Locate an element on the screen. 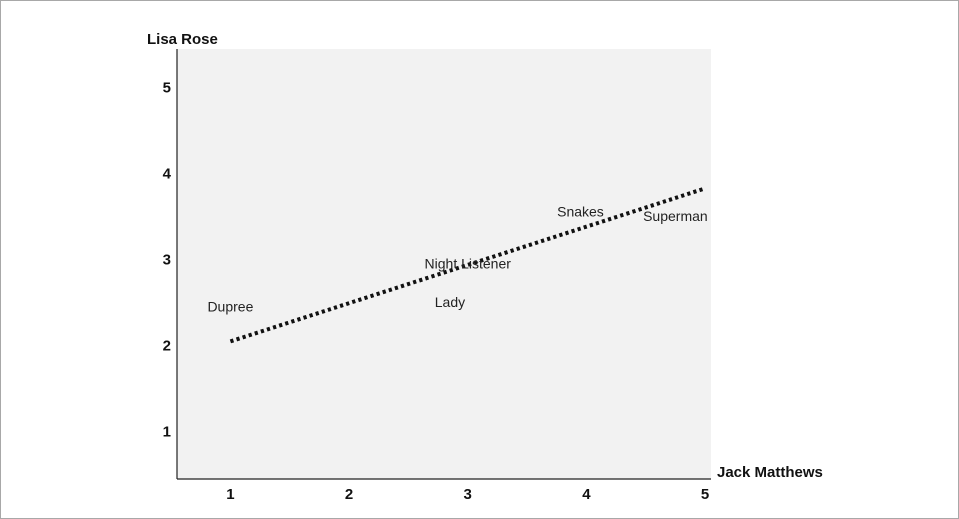  y-tick-label: 1 is located at coordinates (167, 432).